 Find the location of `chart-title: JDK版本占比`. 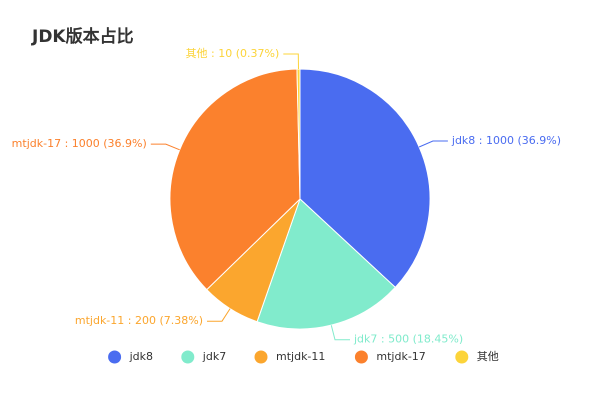

chart-title: JDK版本占比 is located at coordinates (83, 37).